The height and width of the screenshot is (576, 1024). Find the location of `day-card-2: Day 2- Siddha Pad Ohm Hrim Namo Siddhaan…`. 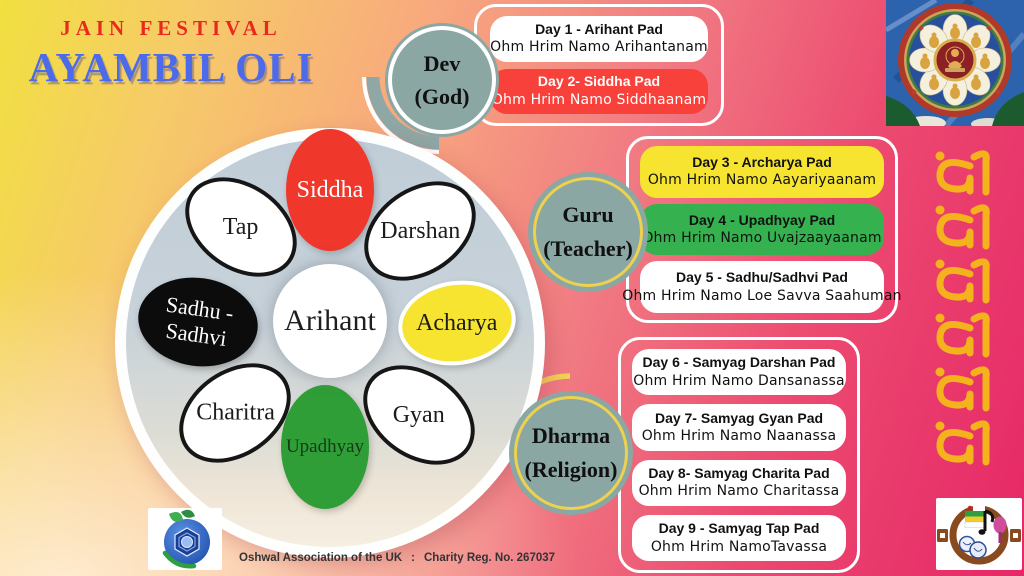

day-card-2: Day 2- Siddha Pad Ohm Hrim Namo Siddhaan… is located at coordinates (599, 91).